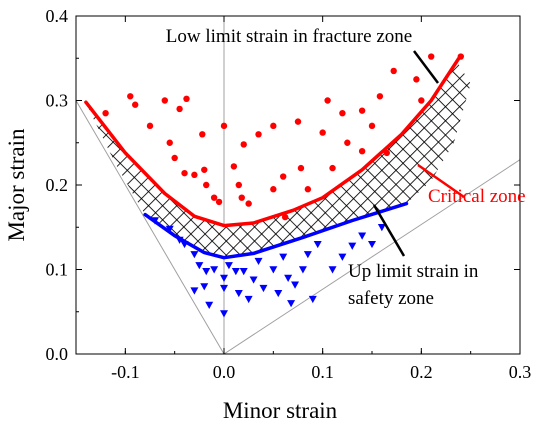  Describe the element at coordinates (57, 185) in the screenshot. I see `y-tick-label: 0.2` at that location.